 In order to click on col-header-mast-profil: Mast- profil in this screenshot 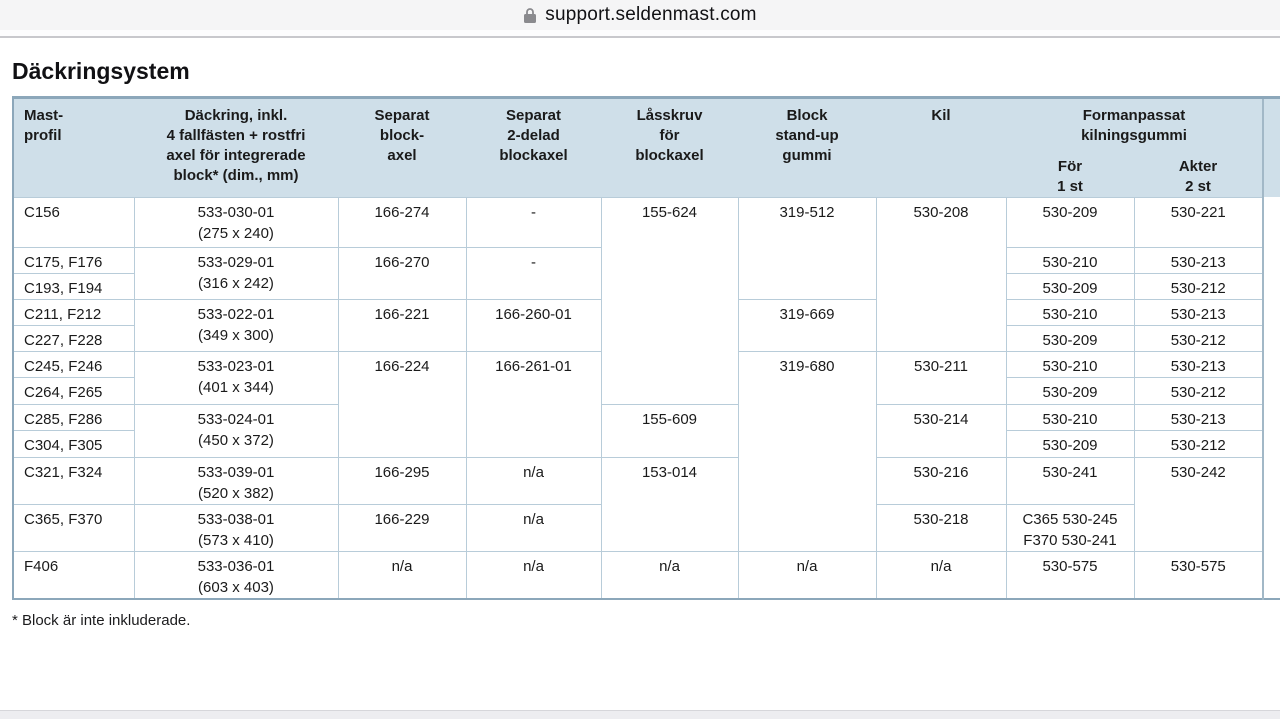, I will do `click(73, 147)`.